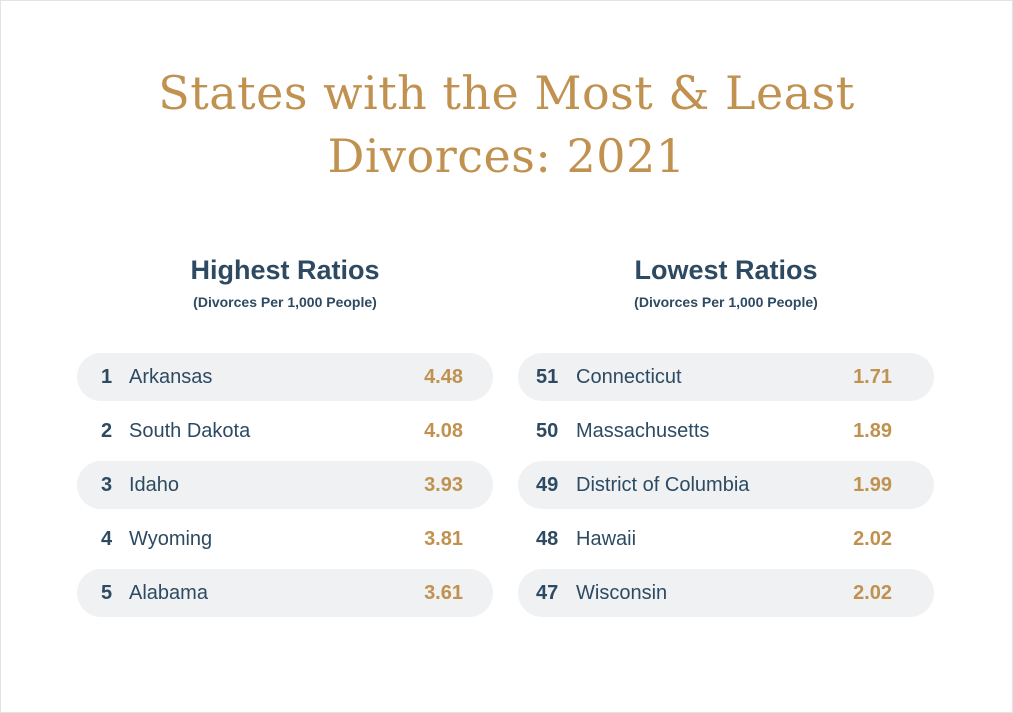 The height and width of the screenshot is (713, 1013). Describe the element at coordinates (547, 431) in the screenshot. I see `rank-number: 50` at that location.